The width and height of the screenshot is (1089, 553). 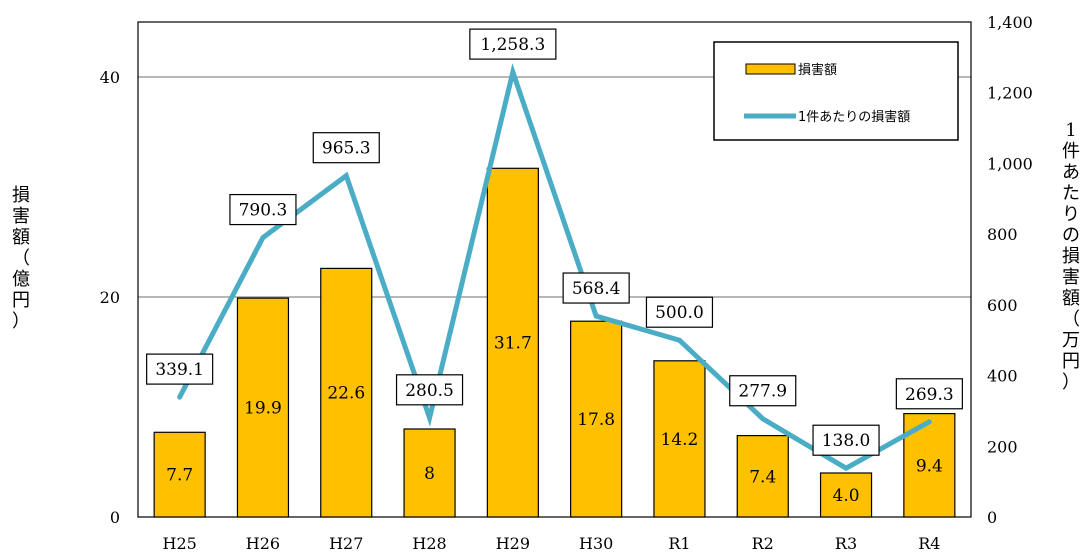 I want to click on y-left-tick-0: 0, so click(x=115, y=517).